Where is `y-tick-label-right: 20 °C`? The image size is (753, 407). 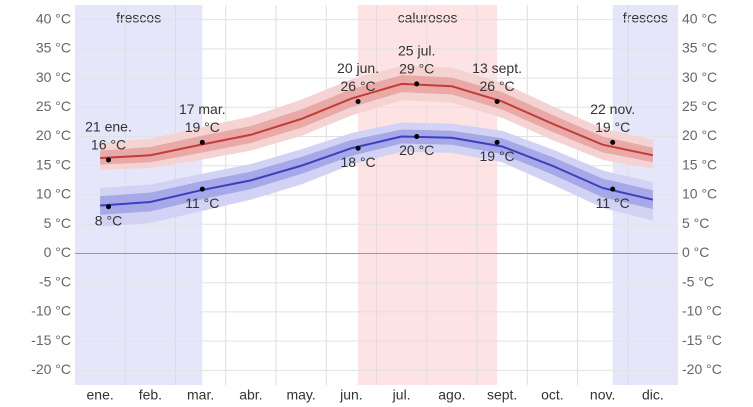
y-tick-label-right: 20 °C is located at coordinates (699, 135).